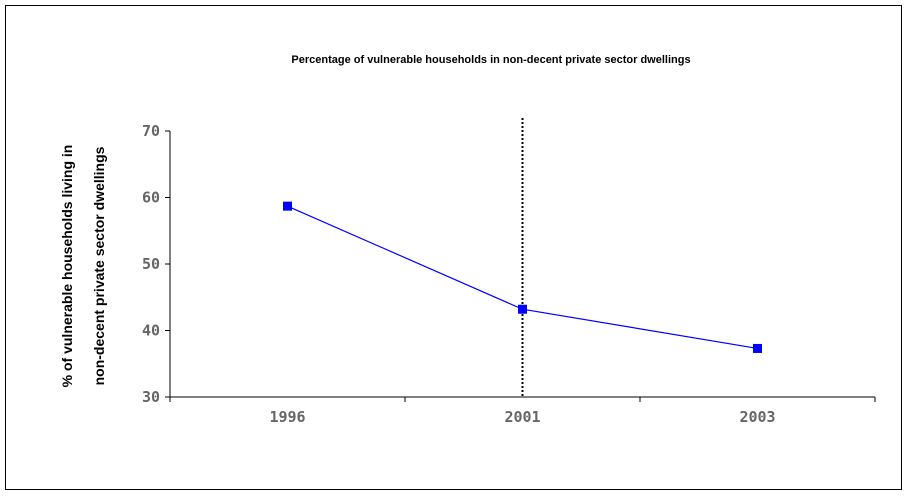 This screenshot has height=497, width=909. I want to click on y-tick-label-60: 60, so click(151, 198).